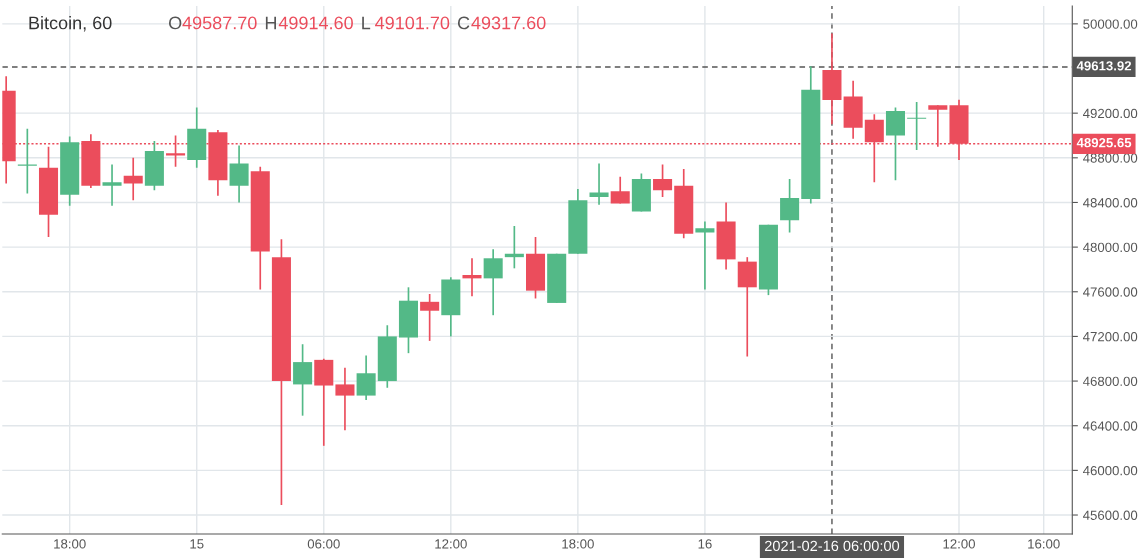 The height and width of the screenshot is (558, 1141). Describe the element at coordinates (197, 544) in the screenshot. I see `x-tick-label: 15` at that location.